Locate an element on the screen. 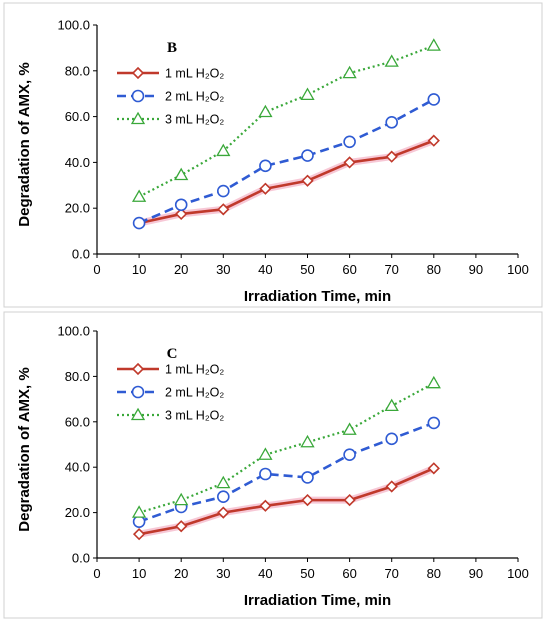 This screenshot has height=626, width=550. legend-label: 3 mL H₂O₂ is located at coordinates (194, 120).